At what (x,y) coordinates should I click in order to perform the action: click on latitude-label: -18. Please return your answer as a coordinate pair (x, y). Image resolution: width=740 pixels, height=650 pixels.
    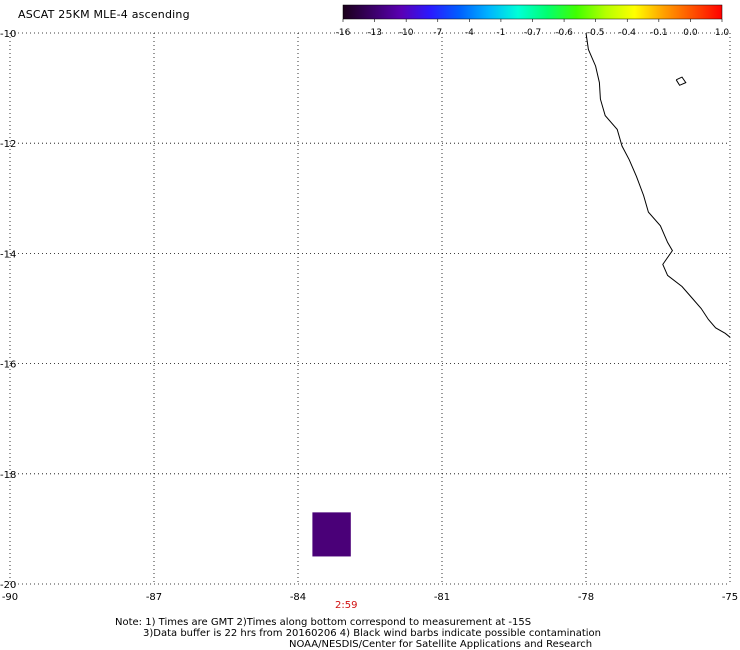
    Looking at the image, I should click on (8, 475).